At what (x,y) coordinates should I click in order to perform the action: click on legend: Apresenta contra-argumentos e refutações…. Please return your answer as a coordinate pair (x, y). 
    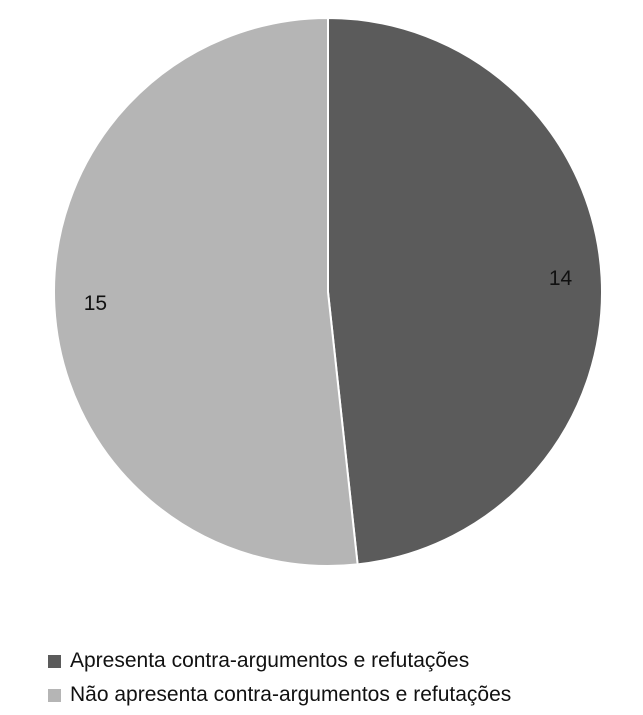
    Looking at the image, I should click on (343, 678).